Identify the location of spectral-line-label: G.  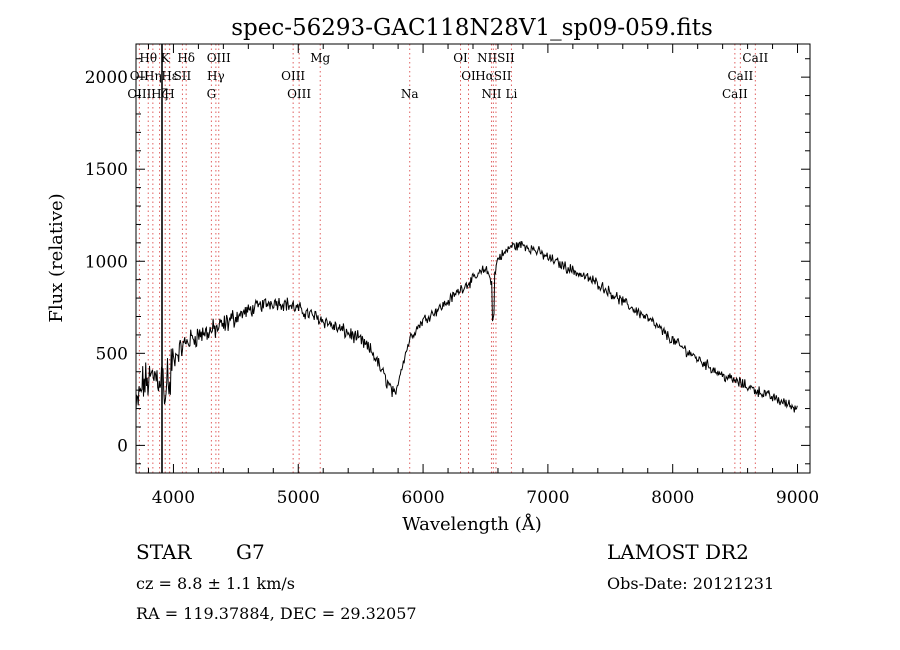
(212, 94).